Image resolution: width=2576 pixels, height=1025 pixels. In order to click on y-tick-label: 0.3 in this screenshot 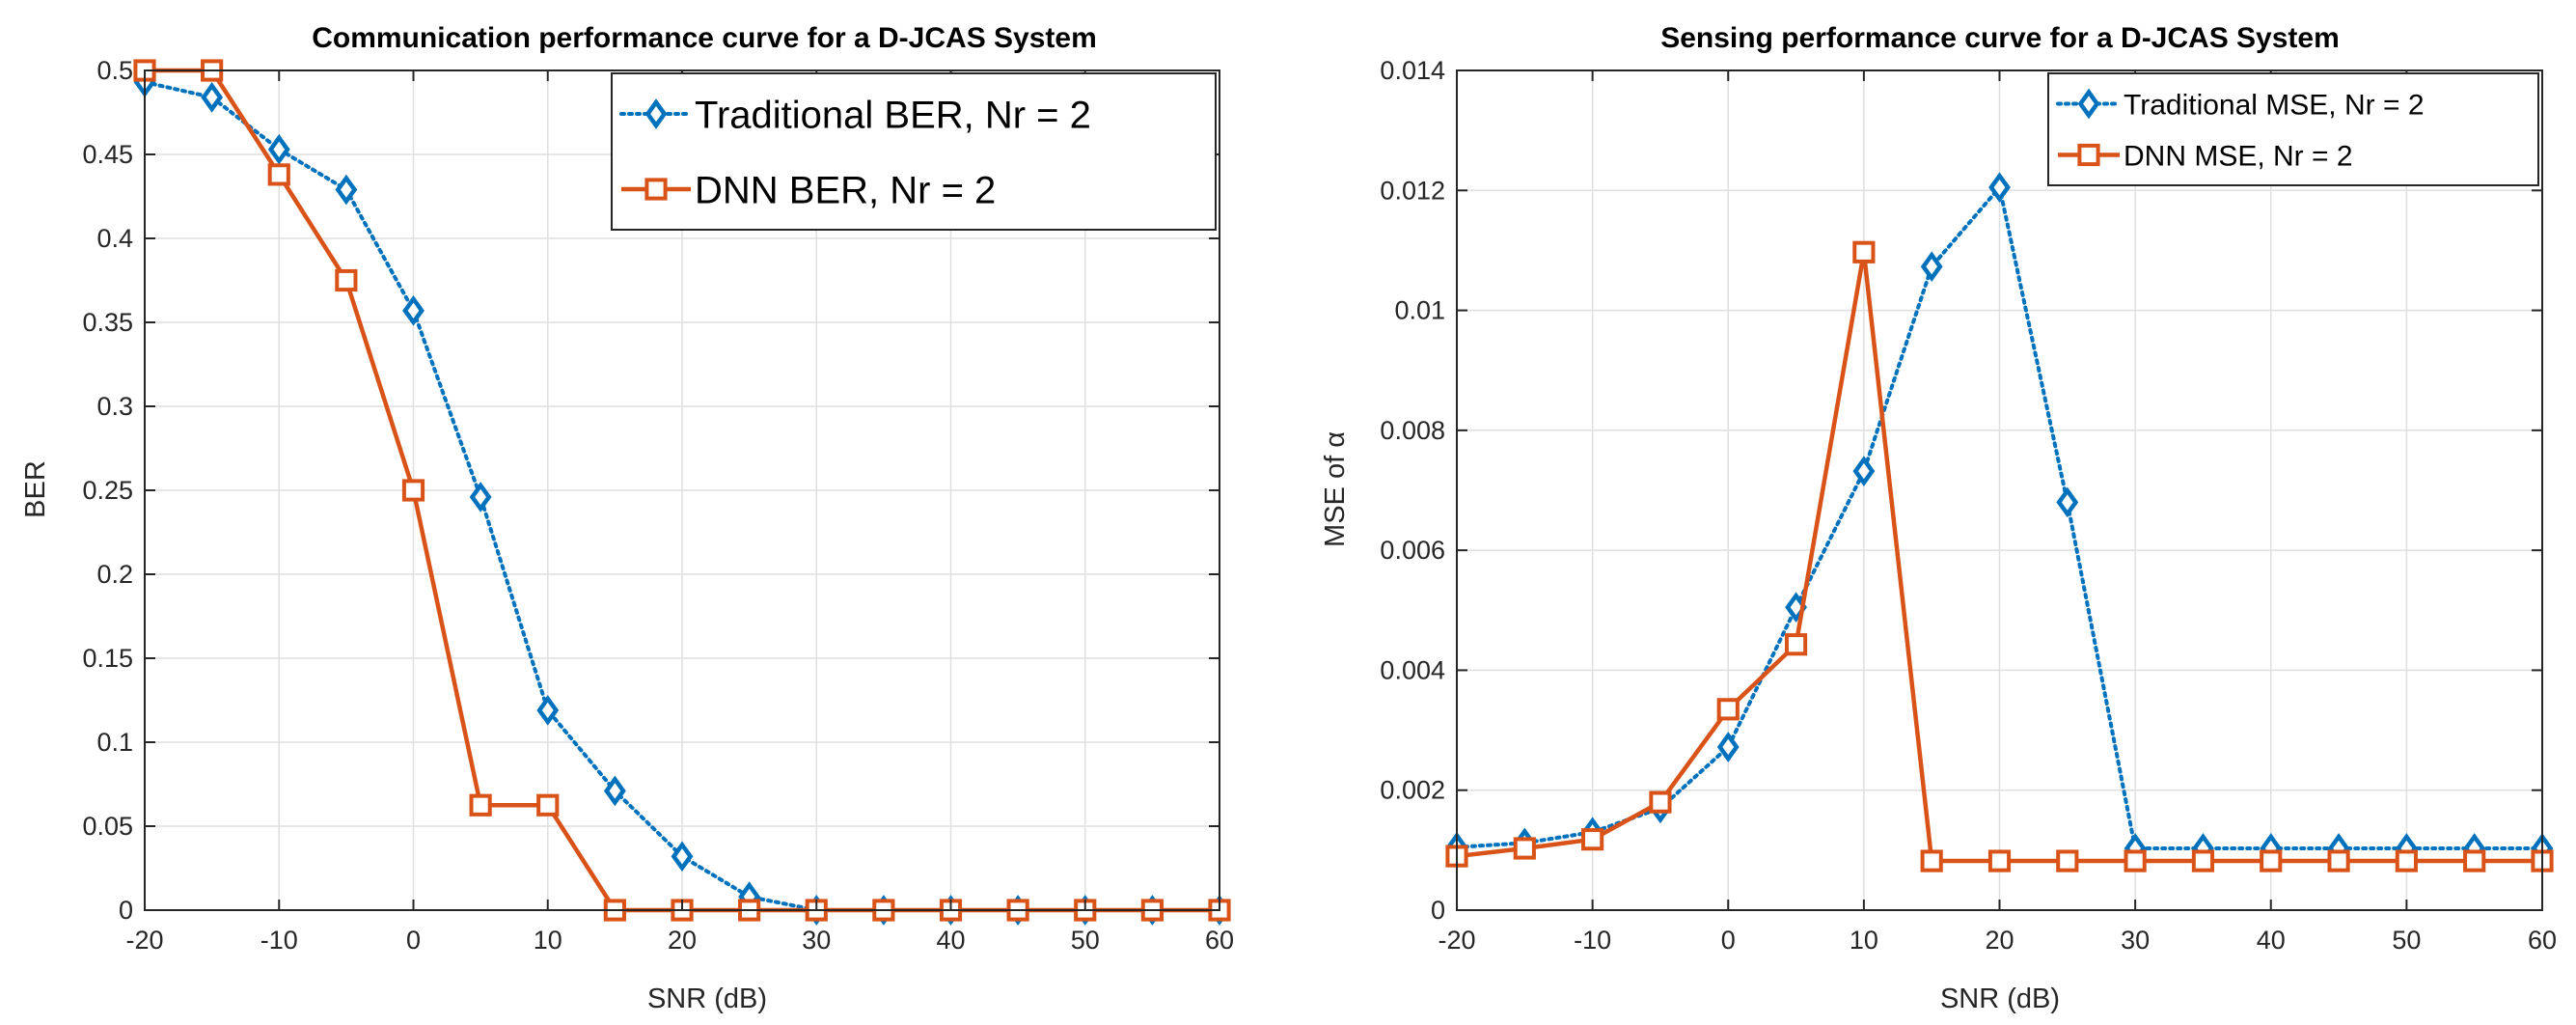, I will do `click(114, 406)`.